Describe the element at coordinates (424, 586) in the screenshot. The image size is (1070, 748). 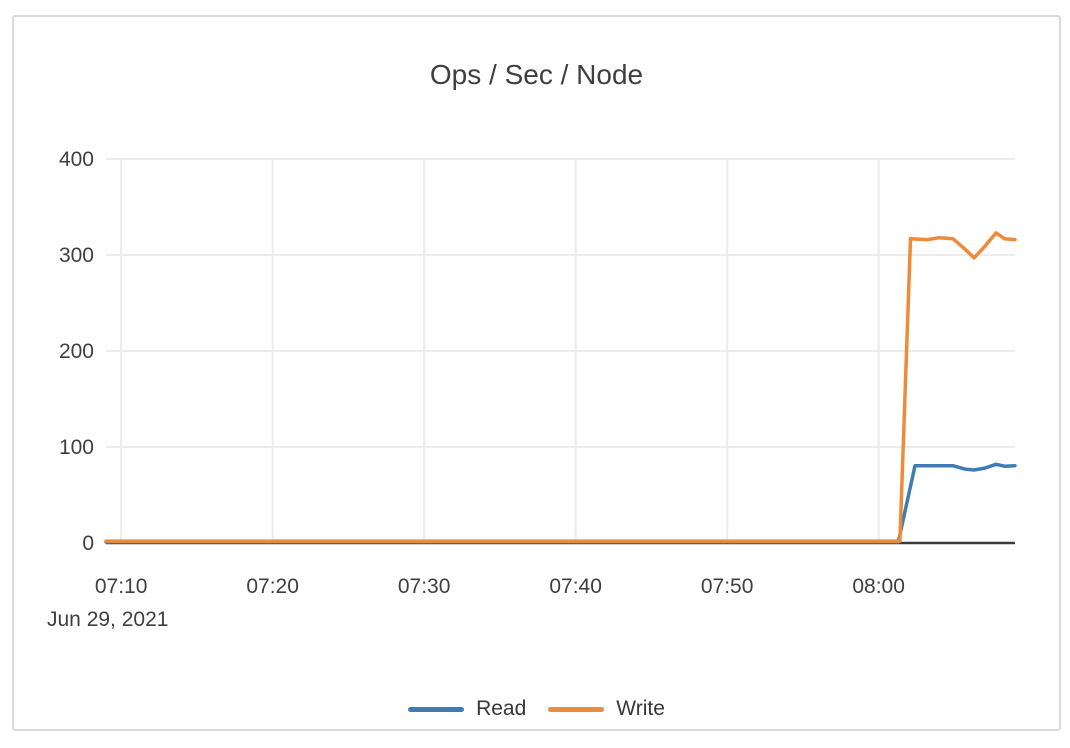
I see `x-tick-label-0730: 07:30` at that location.